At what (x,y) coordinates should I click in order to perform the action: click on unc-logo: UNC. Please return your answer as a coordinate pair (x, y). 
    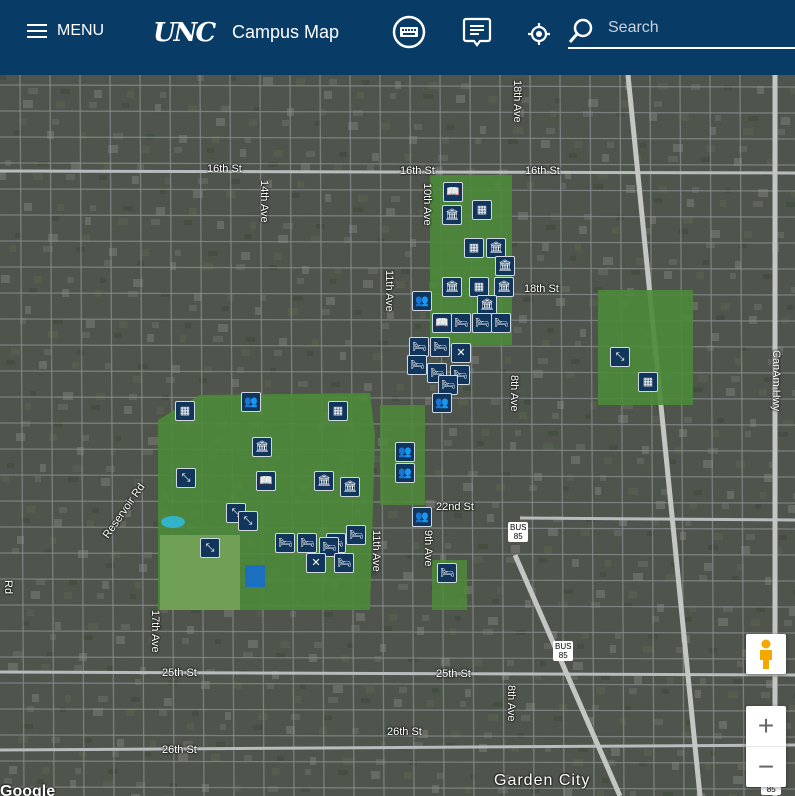
    Looking at the image, I should click on (184, 33).